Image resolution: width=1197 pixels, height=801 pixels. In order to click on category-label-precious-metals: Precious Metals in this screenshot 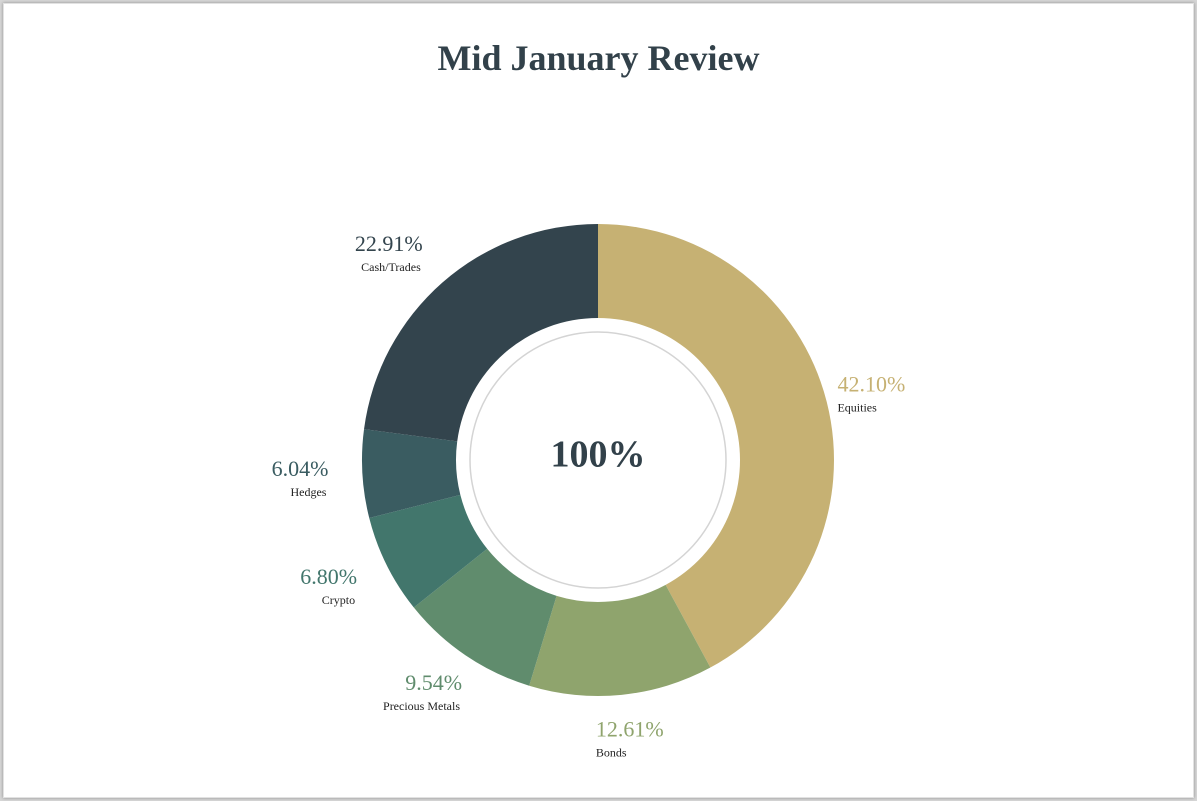, I will do `click(421, 706)`.